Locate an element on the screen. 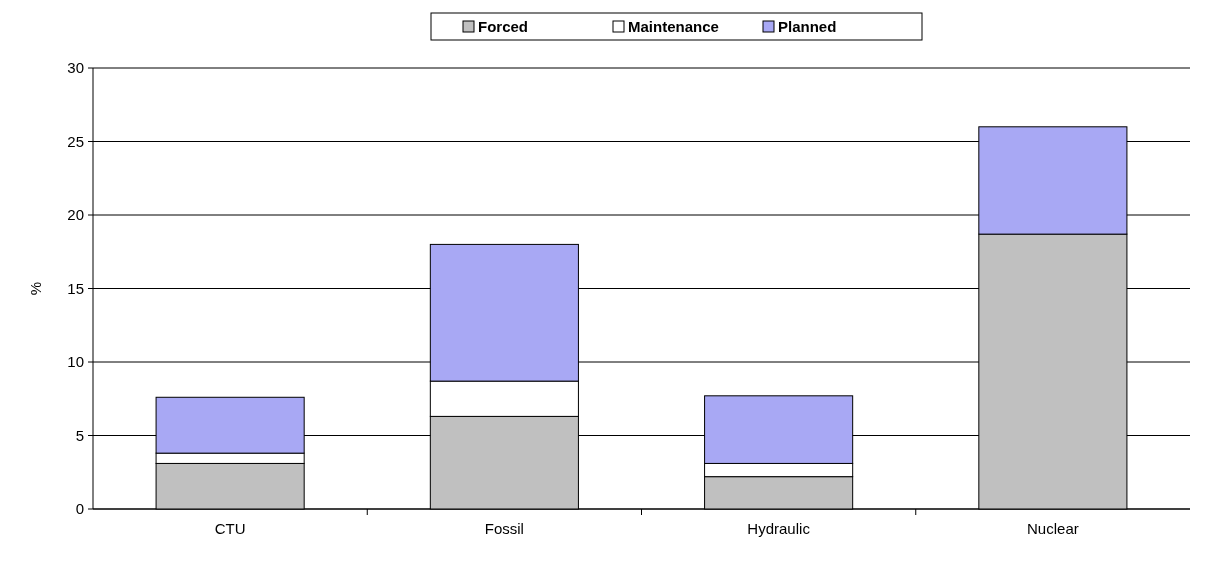 This screenshot has width=1206, height=563. y-tick-label: 10 is located at coordinates (75, 362).